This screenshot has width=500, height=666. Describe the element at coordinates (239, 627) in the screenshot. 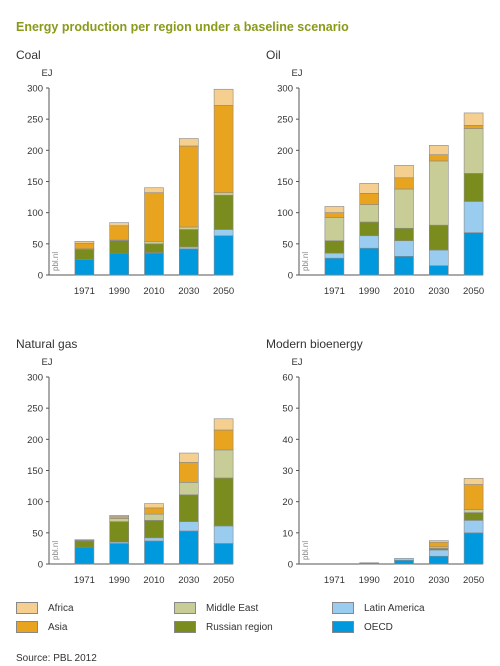

I see `legend-label: Russian region` at that location.